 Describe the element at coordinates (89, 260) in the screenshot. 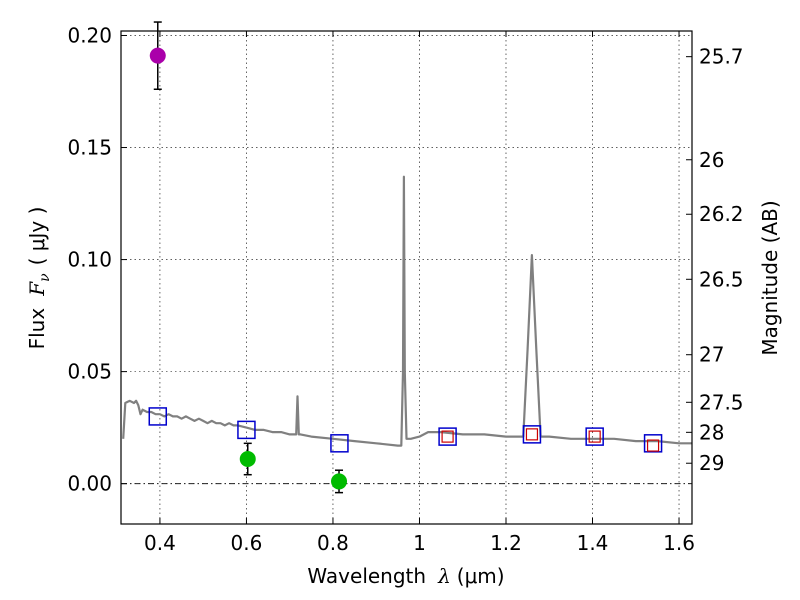

I see `y-tick-label: 0.10` at that location.